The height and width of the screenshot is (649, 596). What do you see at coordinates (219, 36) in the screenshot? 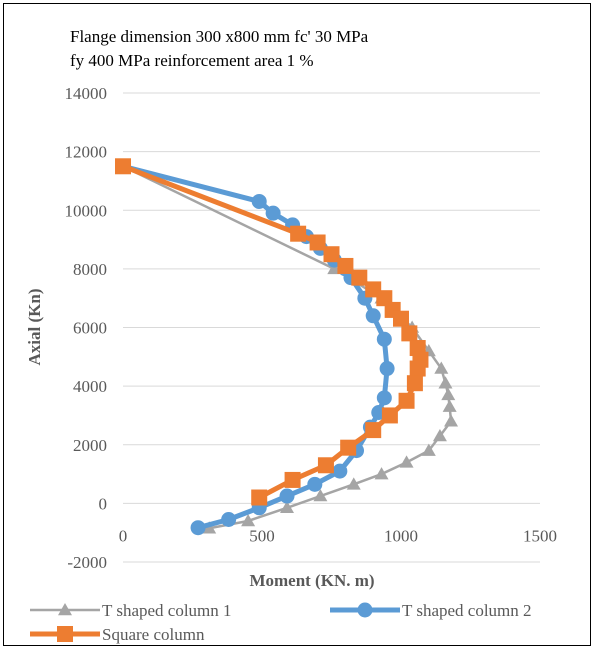
I see `title-line-1: Flange dimension 300 x800 mm fc' 30 MPa` at bounding box center [219, 36].